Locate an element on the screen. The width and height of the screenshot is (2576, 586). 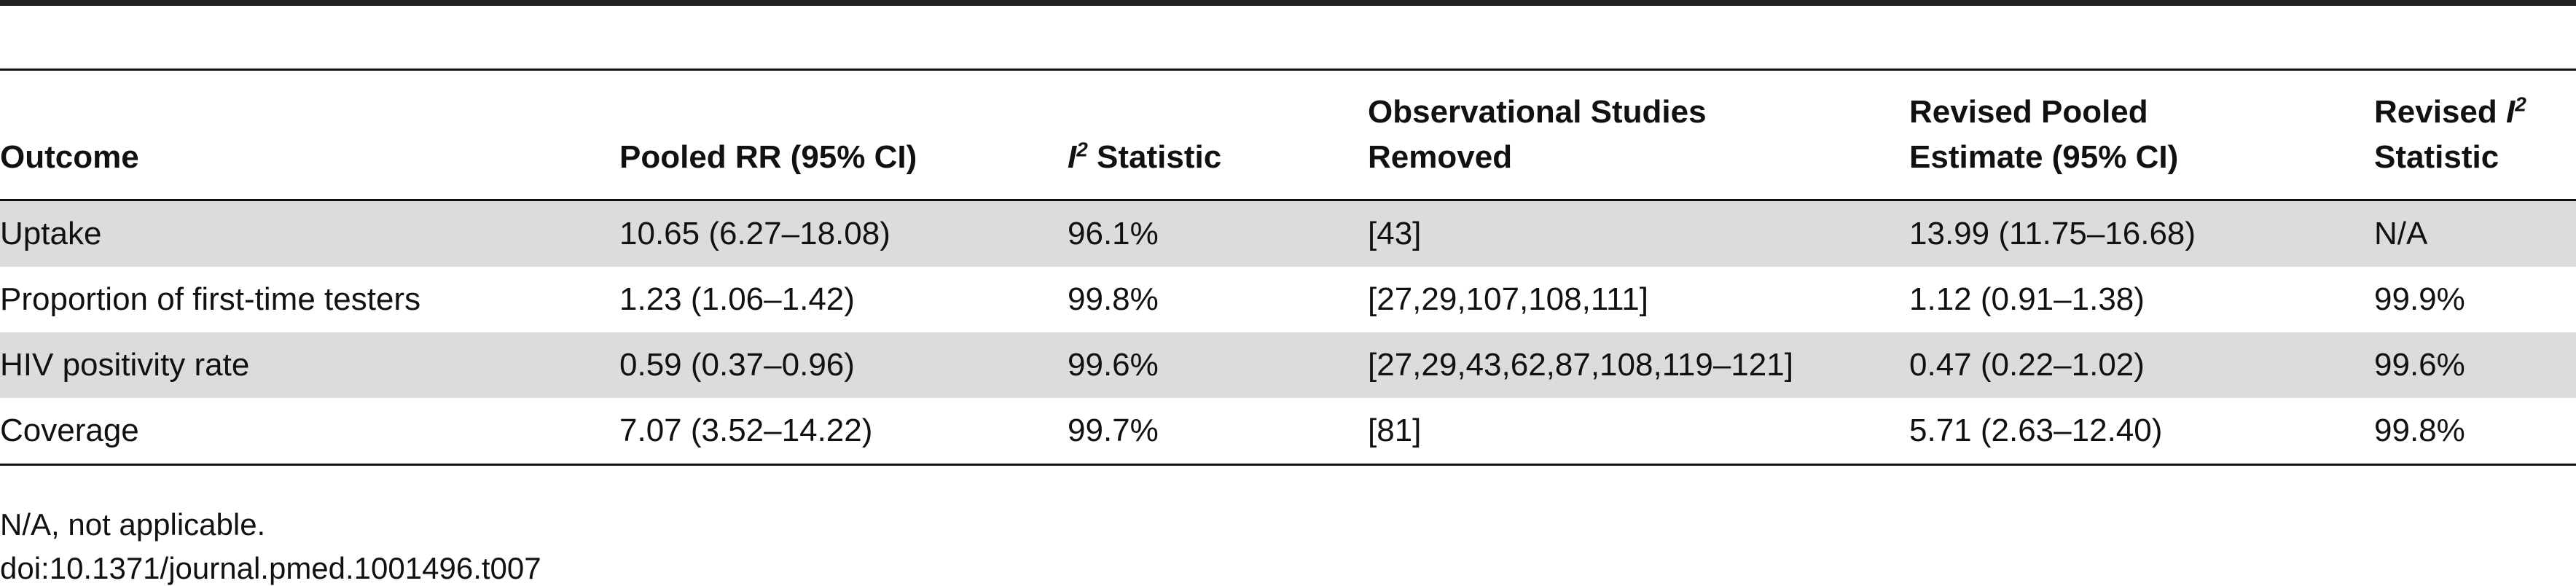
cell-revised-i2: N/A is located at coordinates (2475, 233).